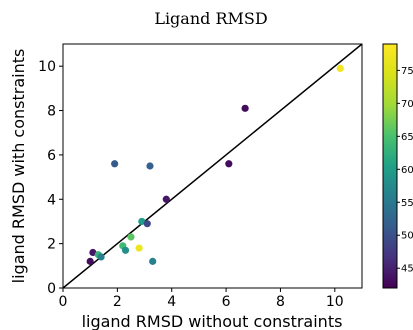 This screenshot has width=413, height=330. I want to click on colorbar-tick-label: 70, so click(407, 104).